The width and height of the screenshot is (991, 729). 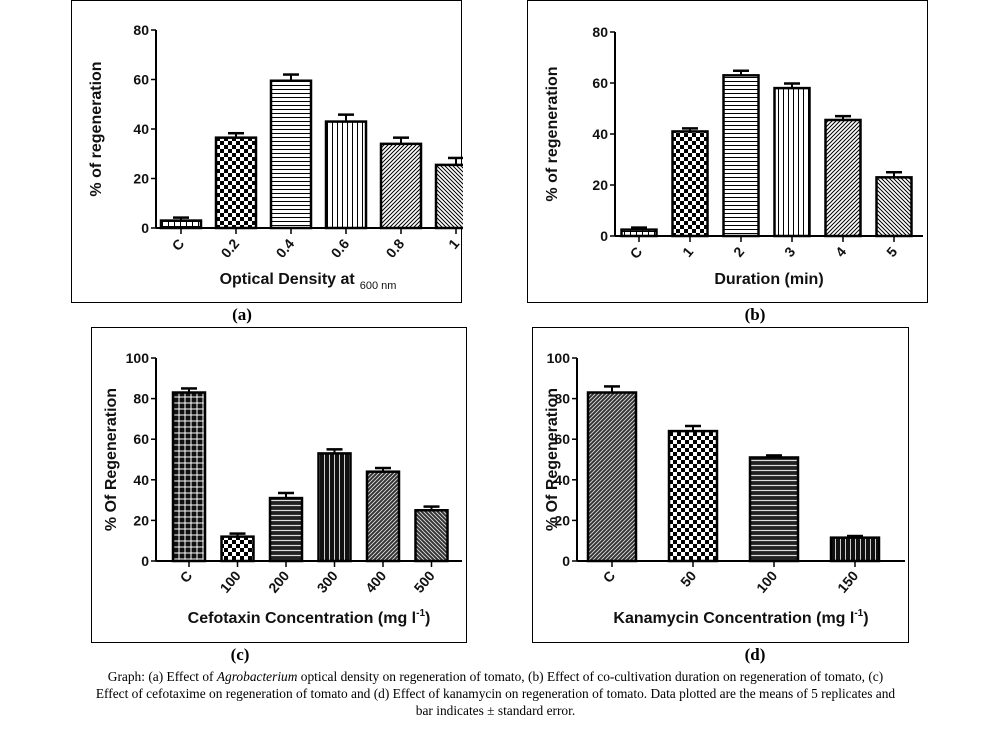 What do you see at coordinates (375, 581) in the screenshot?
I see `x-tick-label: 400` at bounding box center [375, 581].